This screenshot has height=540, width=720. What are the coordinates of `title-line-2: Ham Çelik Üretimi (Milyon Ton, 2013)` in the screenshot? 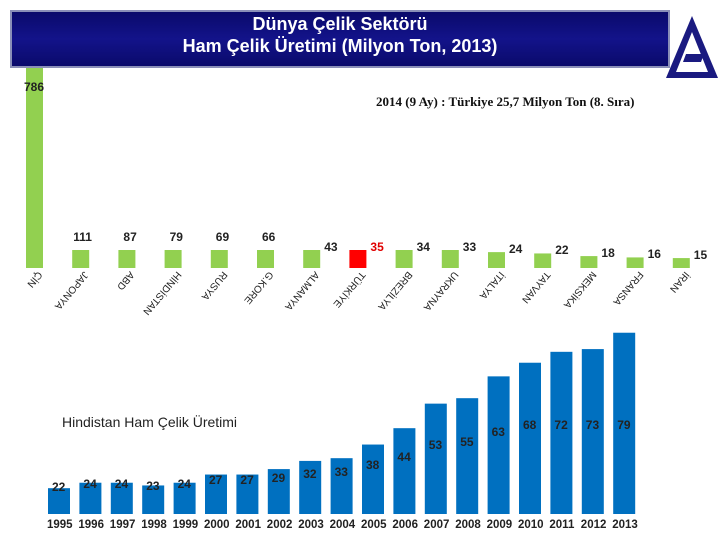 It's located at (340, 46).